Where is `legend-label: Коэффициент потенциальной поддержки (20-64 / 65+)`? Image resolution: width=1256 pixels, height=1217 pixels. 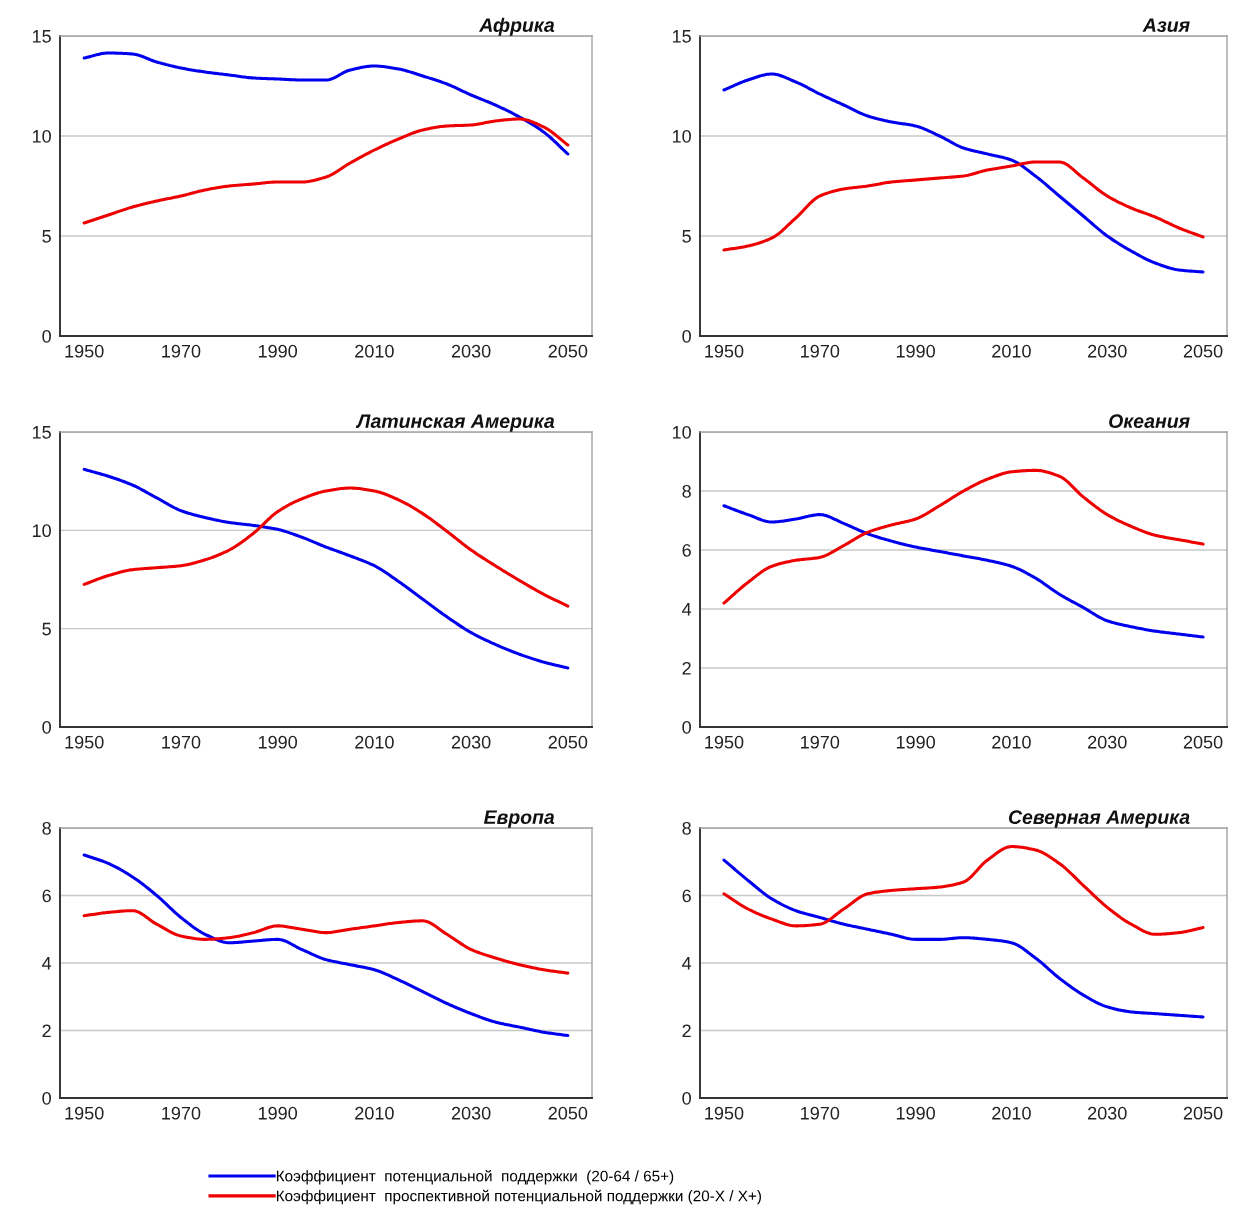
legend-label: Коэффициент потенциальной поддержки (20-64 / 65+) is located at coordinates (475, 1177).